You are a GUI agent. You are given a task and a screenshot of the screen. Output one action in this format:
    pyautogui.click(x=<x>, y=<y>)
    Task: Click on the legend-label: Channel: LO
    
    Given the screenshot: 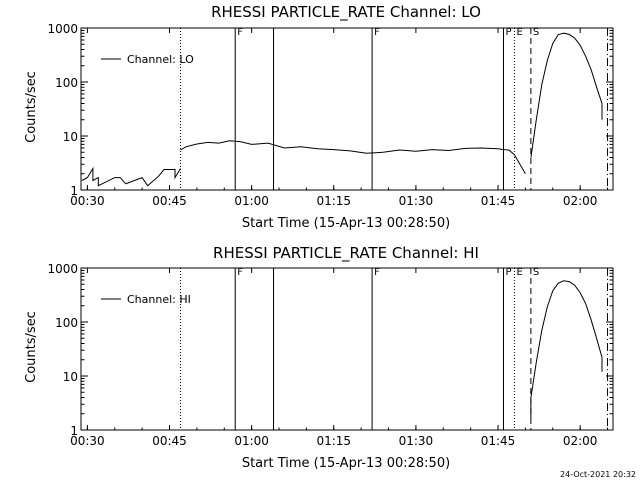 What is the action you would take?
    pyautogui.click(x=160, y=59)
    